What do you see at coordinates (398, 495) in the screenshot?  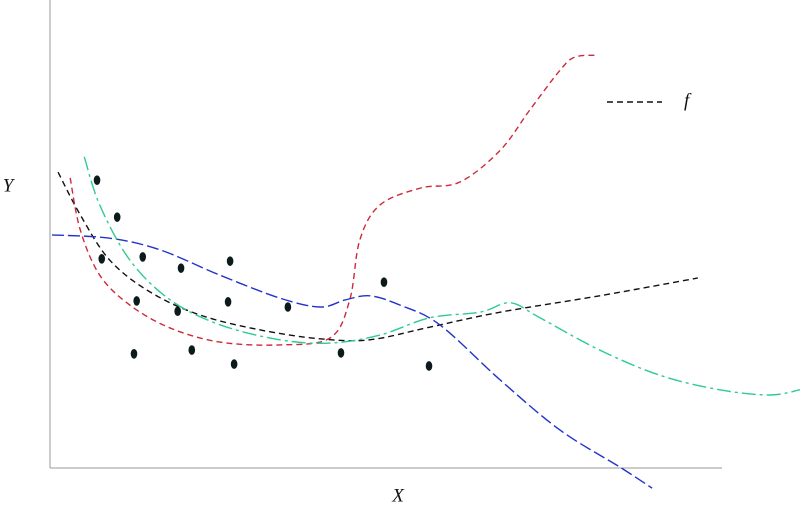 I see `x-axis-label: X` at bounding box center [398, 495].